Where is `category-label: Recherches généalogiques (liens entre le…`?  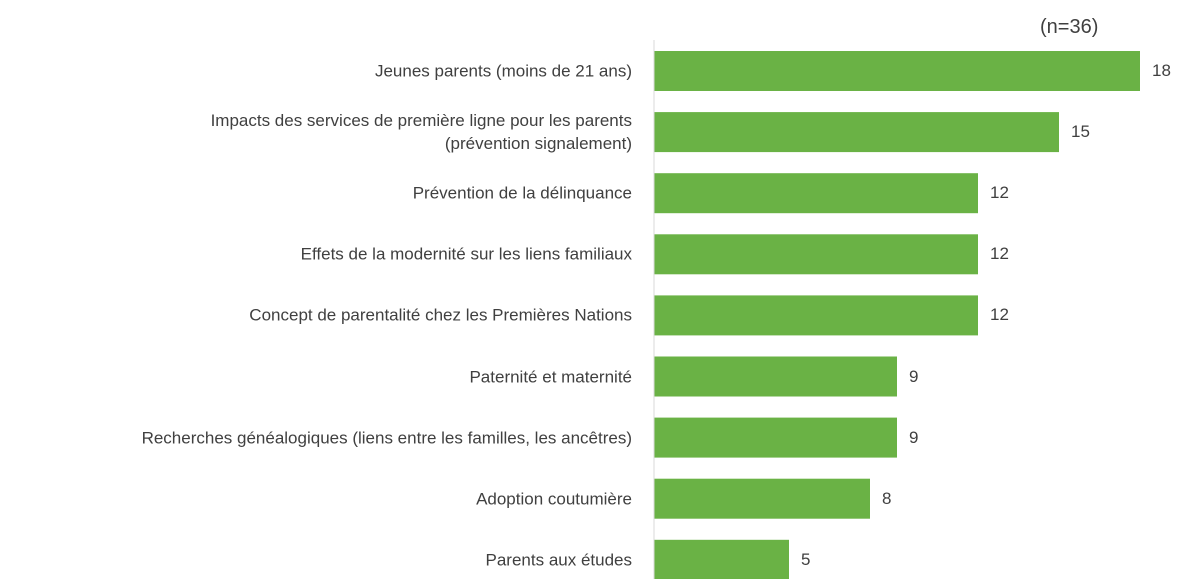
category-label: Recherches généalogiques (liens entre le… is located at coordinates (386, 438).